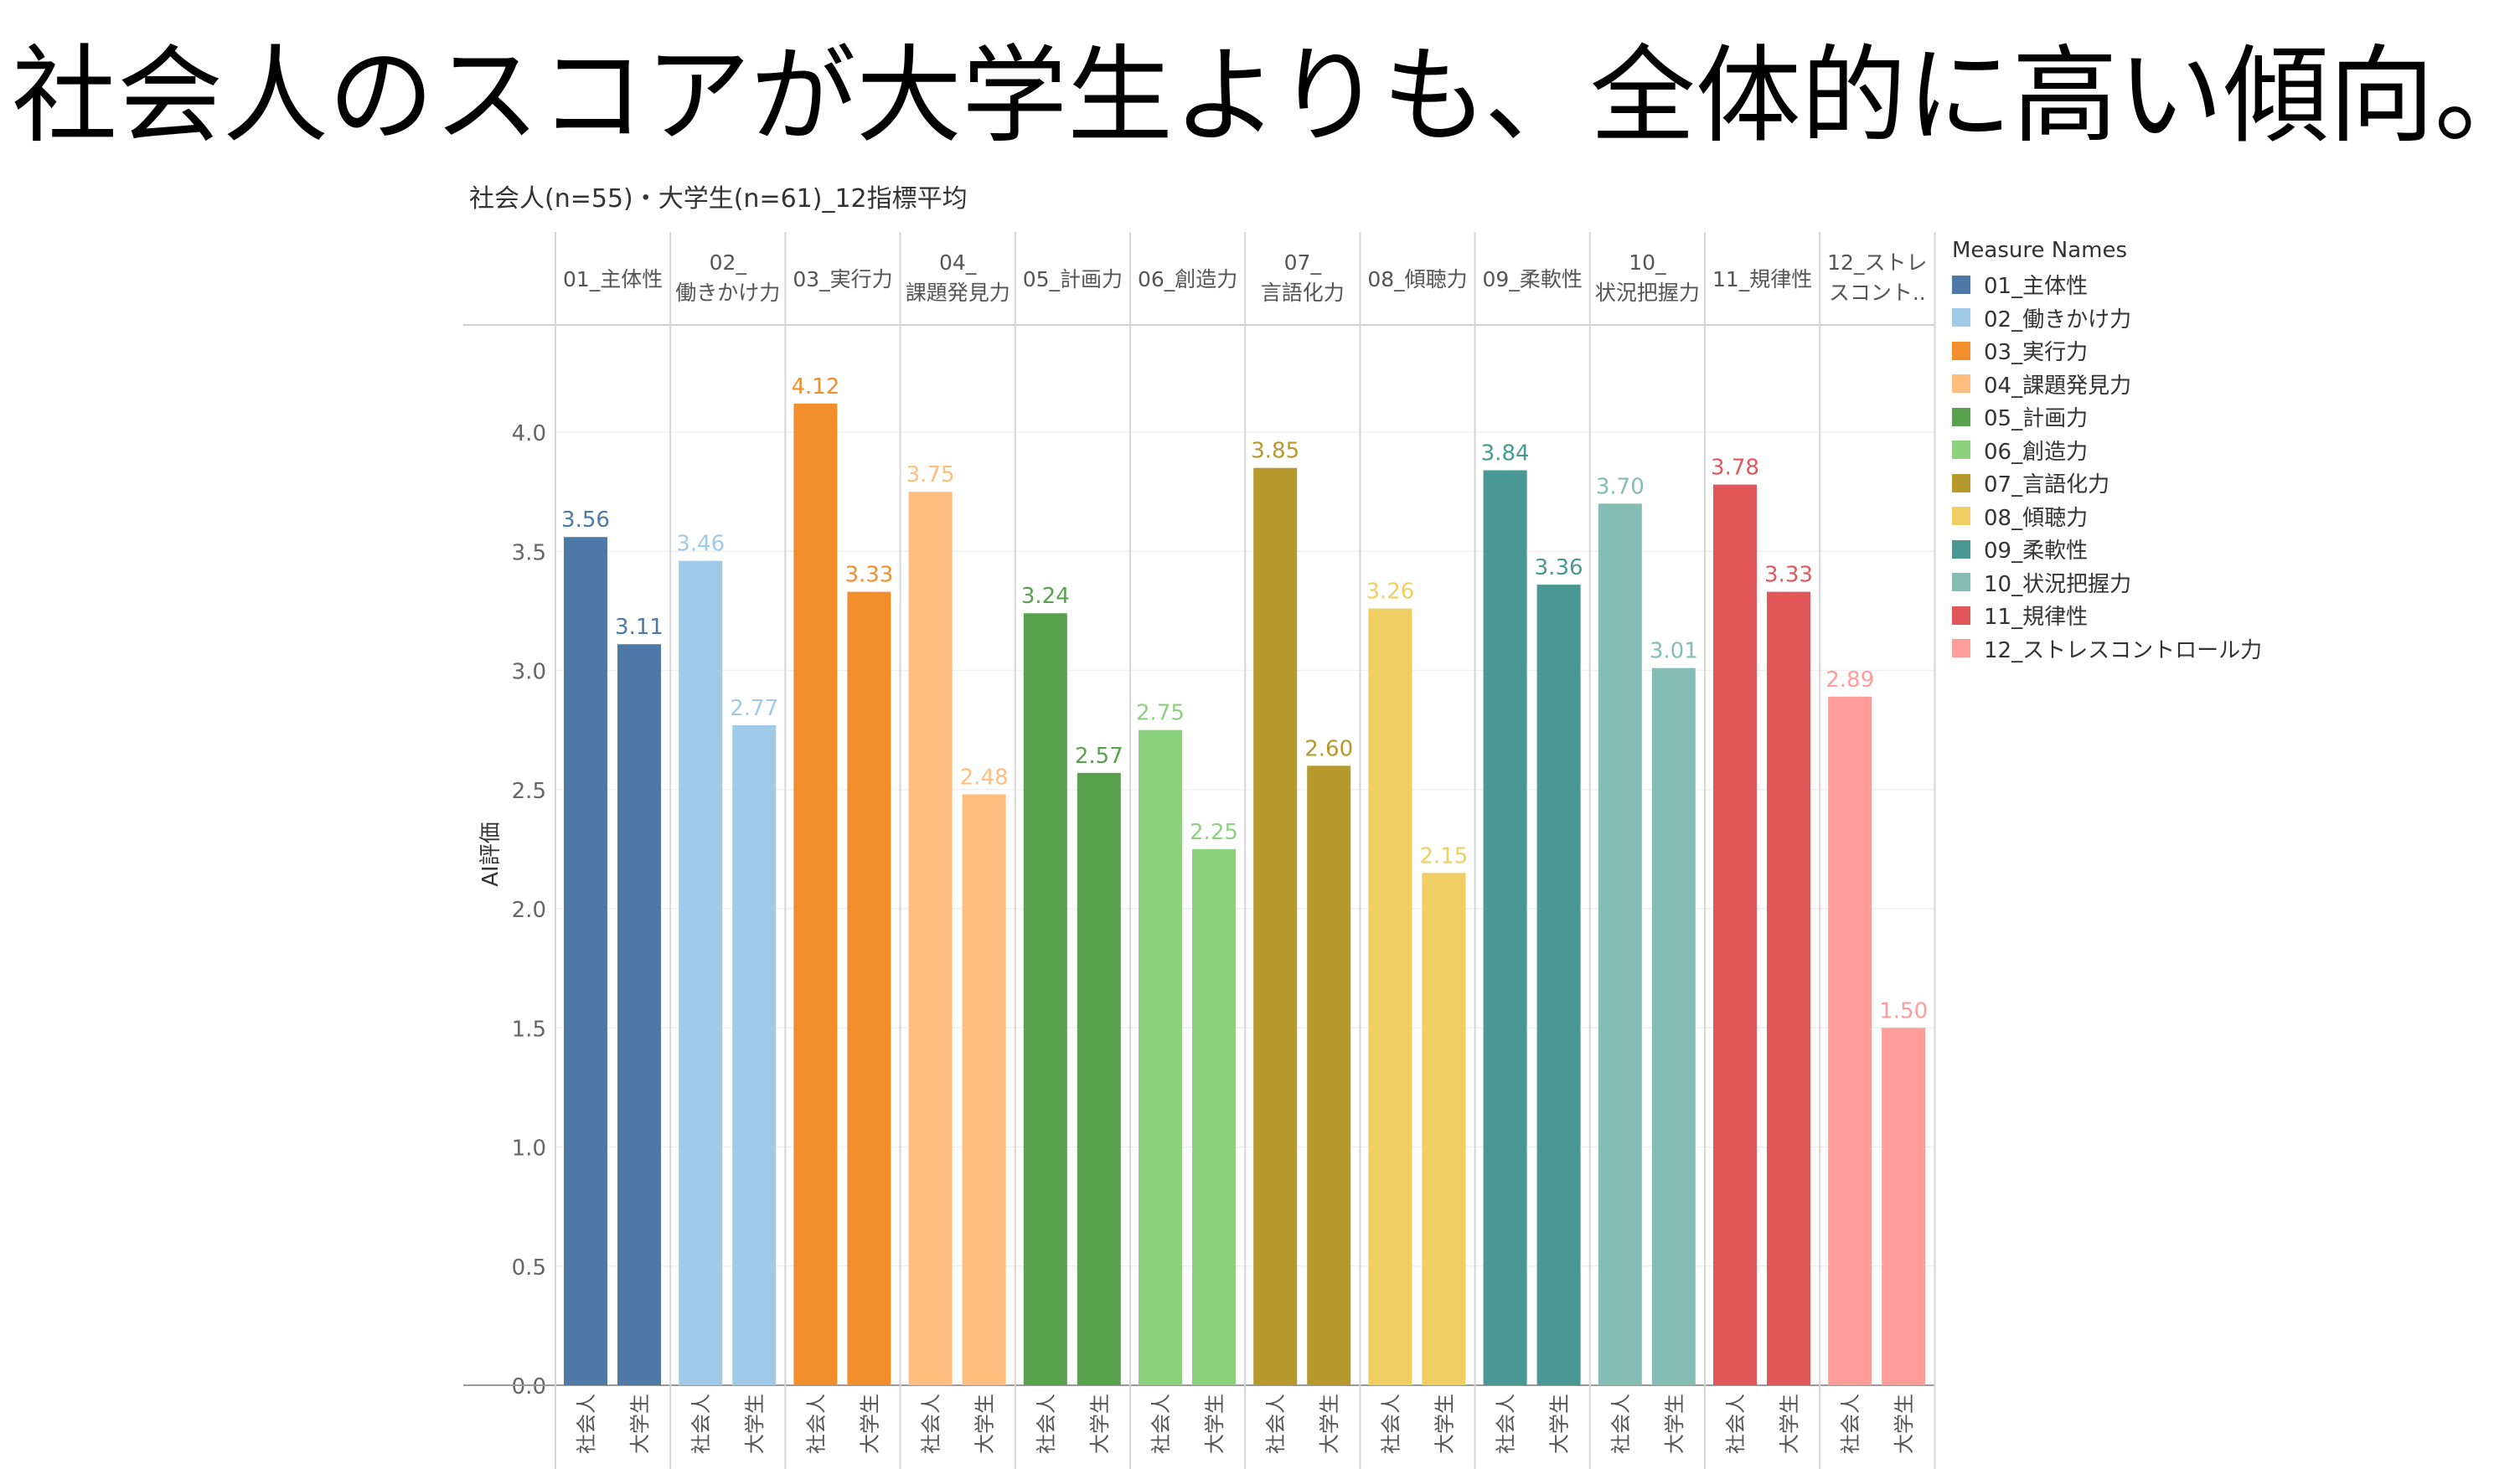 Image resolution: width=2520 pixels, height=1469 pixels. Describe the element at coordinates (2232, 318) in the screenshot. I see `legend-item: 02_働きかけ力` at that location.